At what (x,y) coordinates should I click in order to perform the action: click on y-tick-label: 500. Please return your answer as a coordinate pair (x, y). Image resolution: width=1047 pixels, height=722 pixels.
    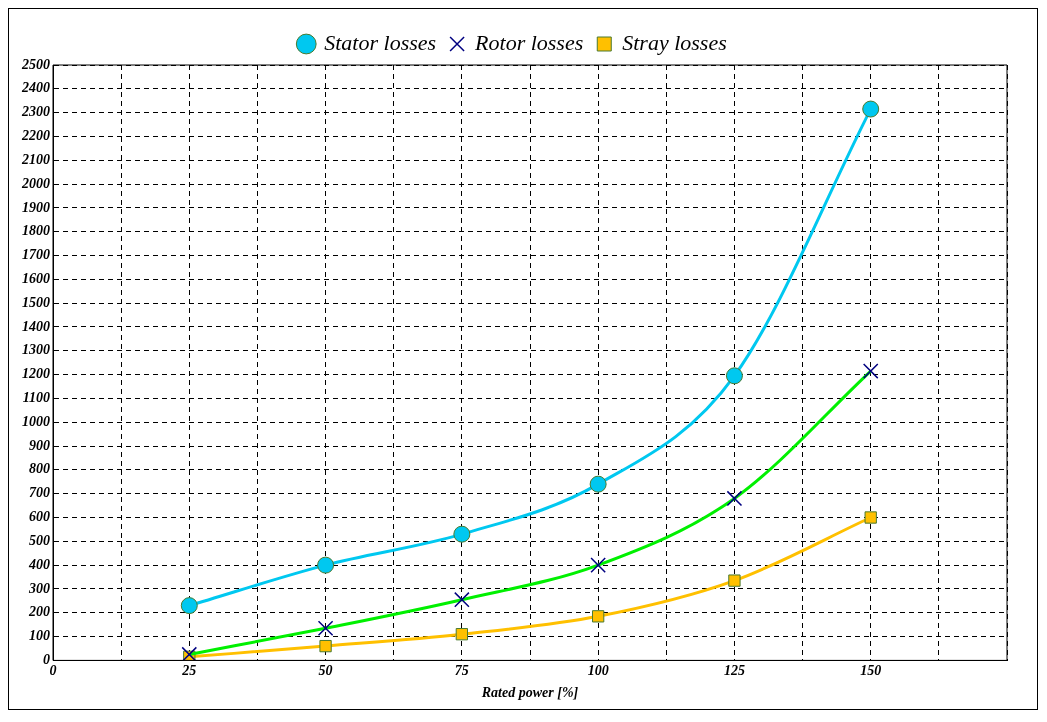
    Looking at the image, I should click on (39, 540).